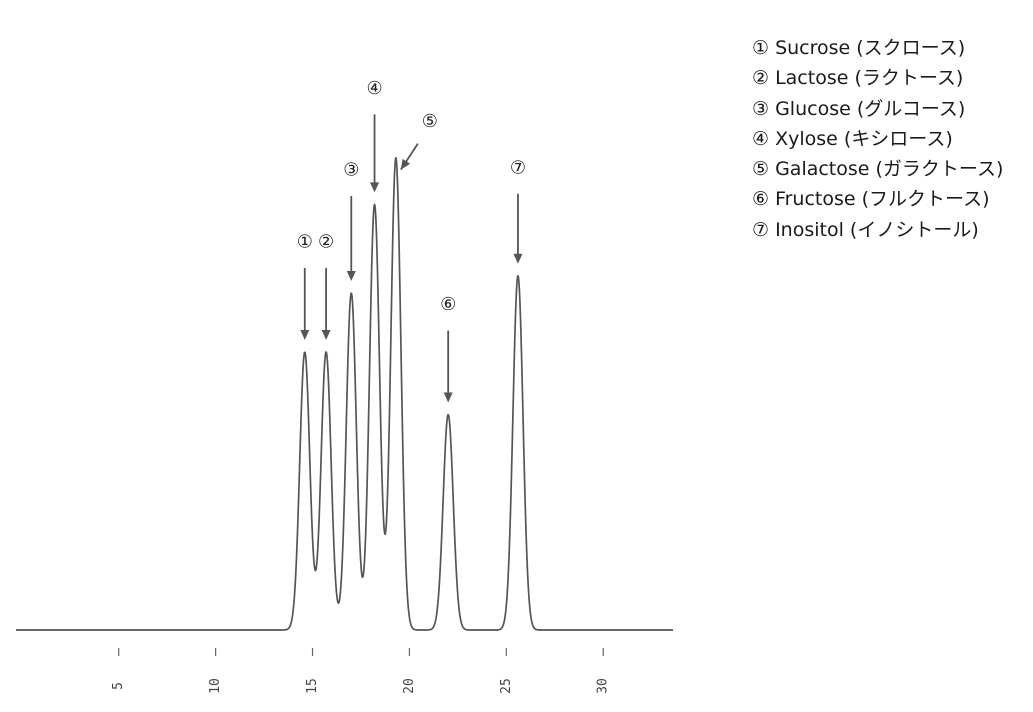 Image resolution: width=1033 pixels, height=712 pixels. Describe the element at coordinates (215, 686) in the screenshot. I see `x-tick-label: 10` at that location.